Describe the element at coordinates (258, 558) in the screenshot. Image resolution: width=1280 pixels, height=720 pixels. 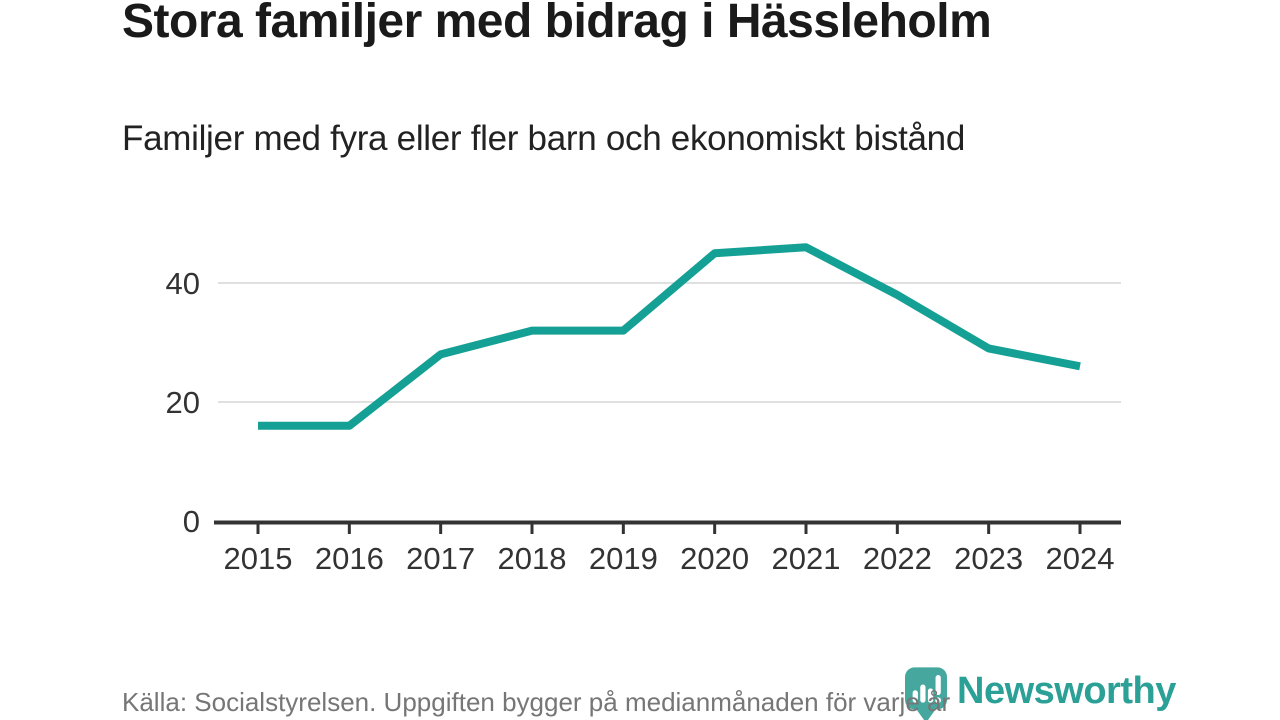
I see `x-tick-label: 2015` at that location.